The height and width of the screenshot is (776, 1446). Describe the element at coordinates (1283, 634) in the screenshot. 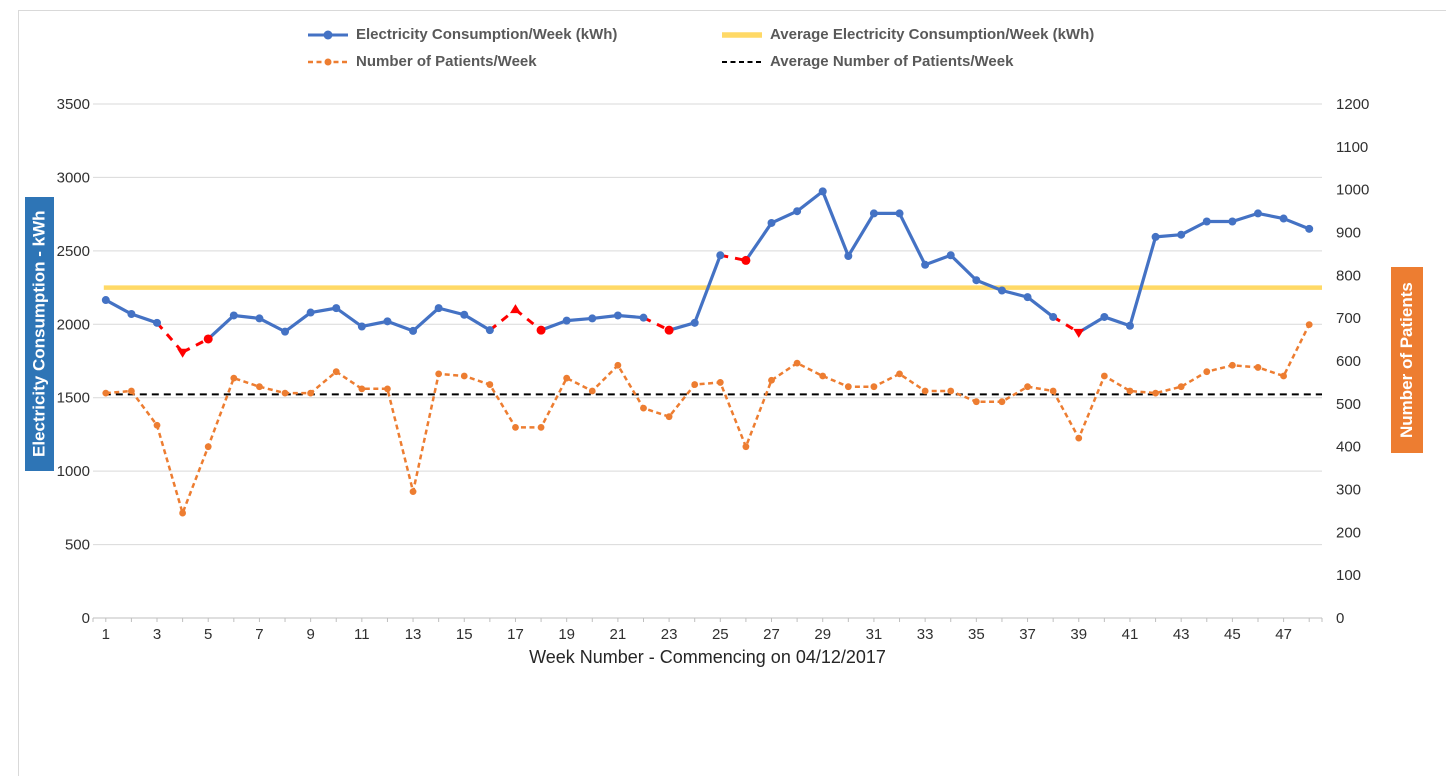

I see `svg-text: 47` at that location.